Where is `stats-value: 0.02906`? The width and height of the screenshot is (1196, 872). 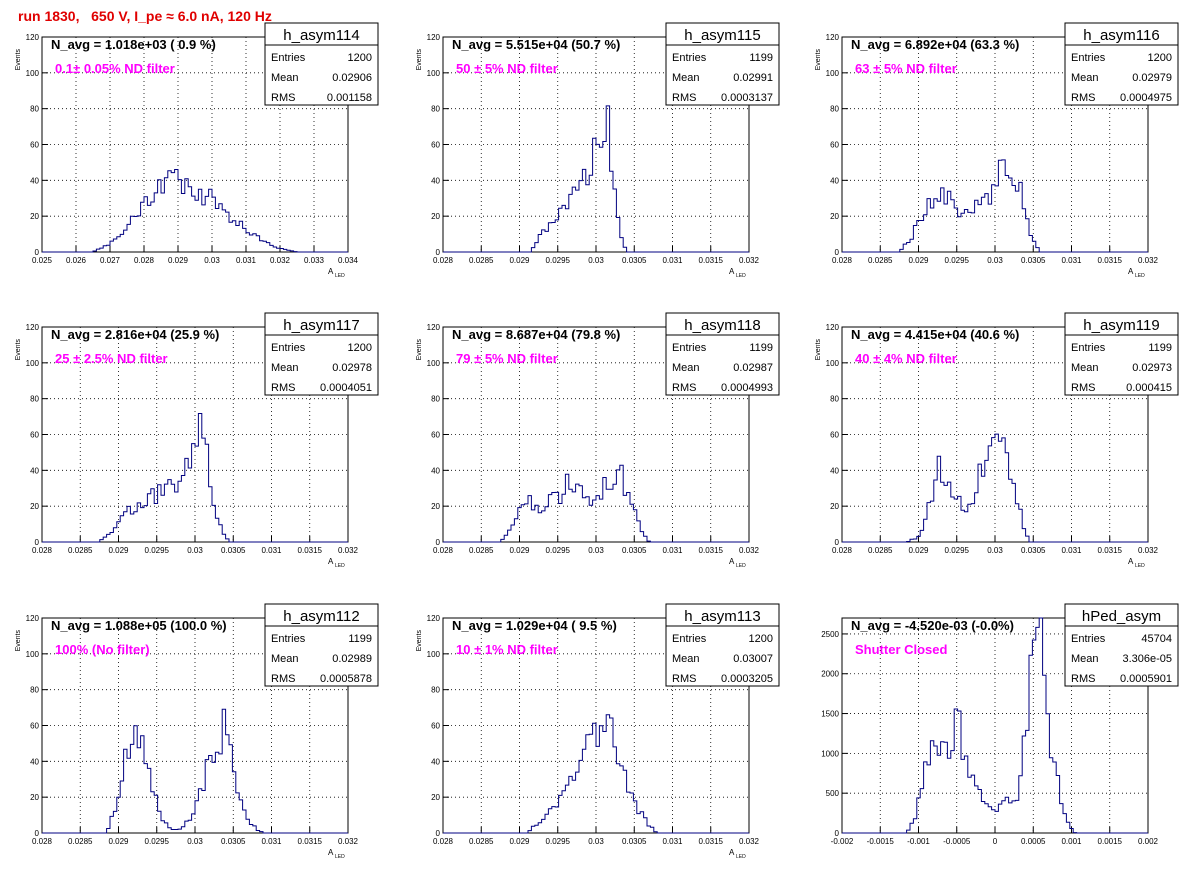 stats-value: 0.02906 is located at coordinates (352, 78).